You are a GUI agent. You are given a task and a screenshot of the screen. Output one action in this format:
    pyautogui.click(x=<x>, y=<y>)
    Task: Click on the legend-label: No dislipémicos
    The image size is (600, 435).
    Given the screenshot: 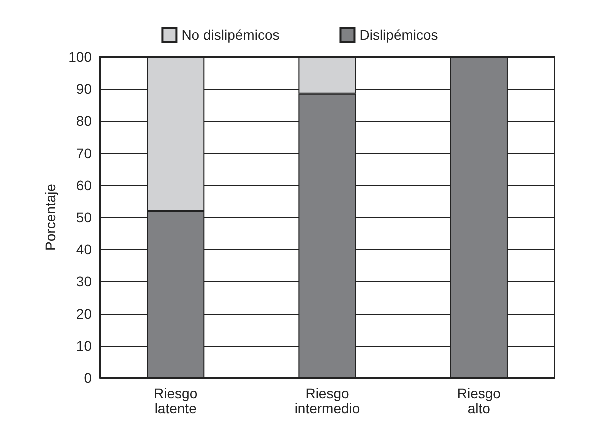 What is the action you would take?
    pyautogui.click(x=231, y=35)
    